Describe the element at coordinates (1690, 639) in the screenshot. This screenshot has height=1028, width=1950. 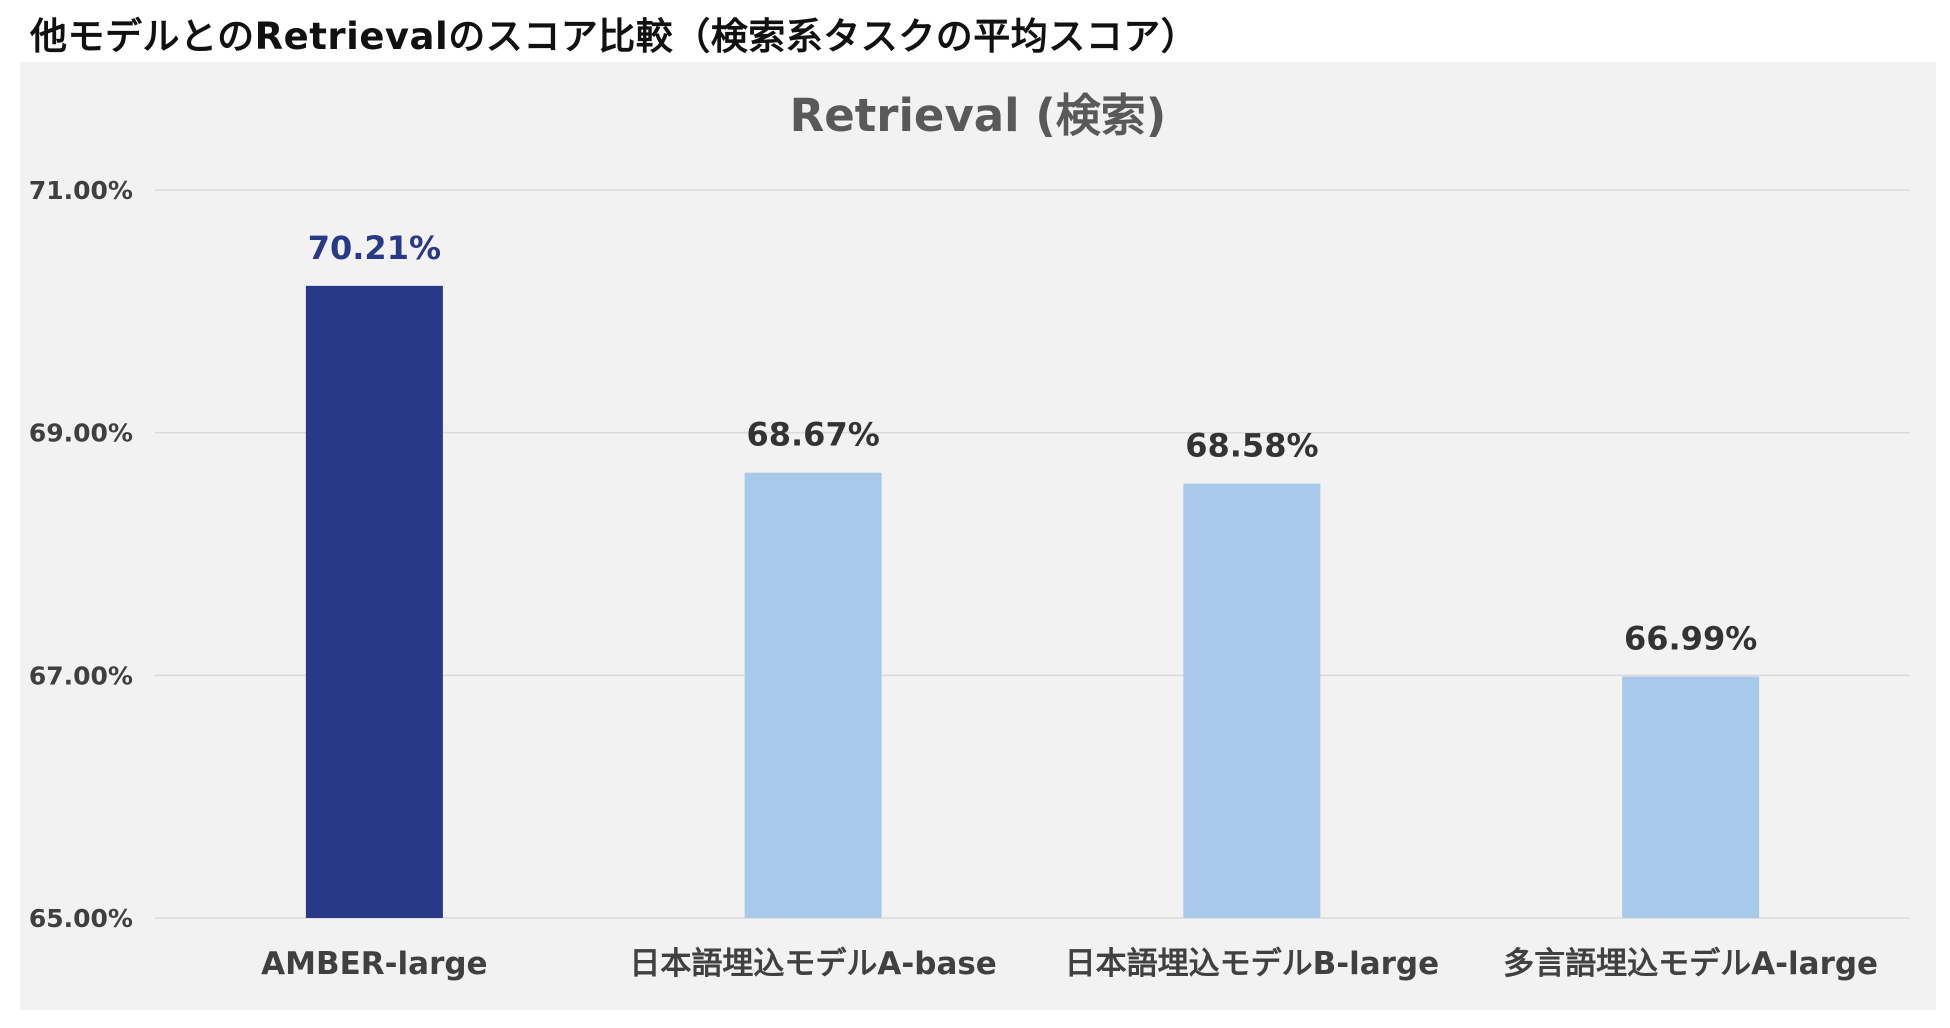
I see `data-label: 66.99%` at that location.